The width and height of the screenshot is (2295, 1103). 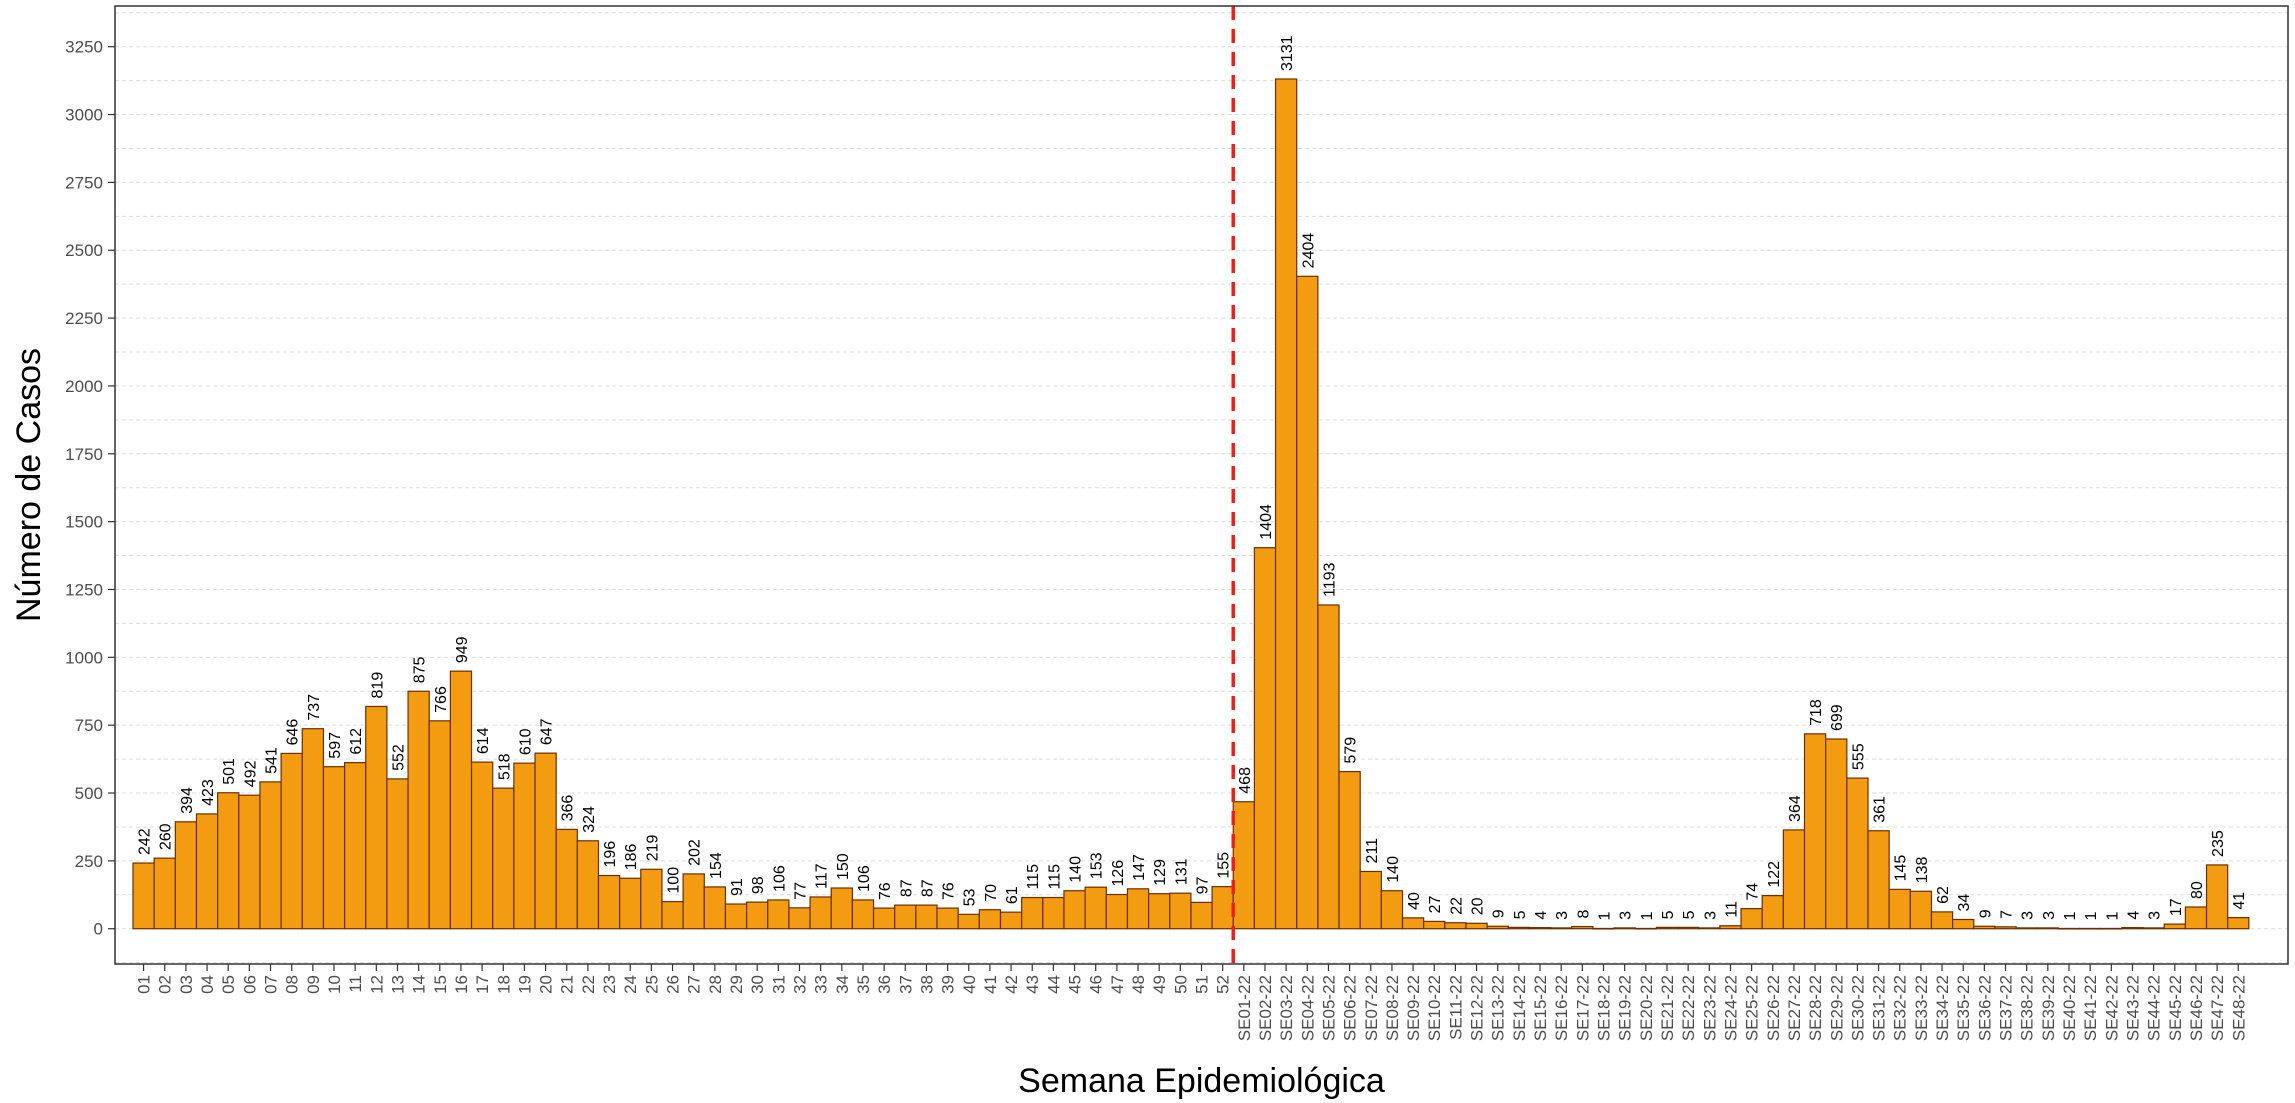 I want to click on x-tick-label: SE24-22, so click(x=1730, y=1008).